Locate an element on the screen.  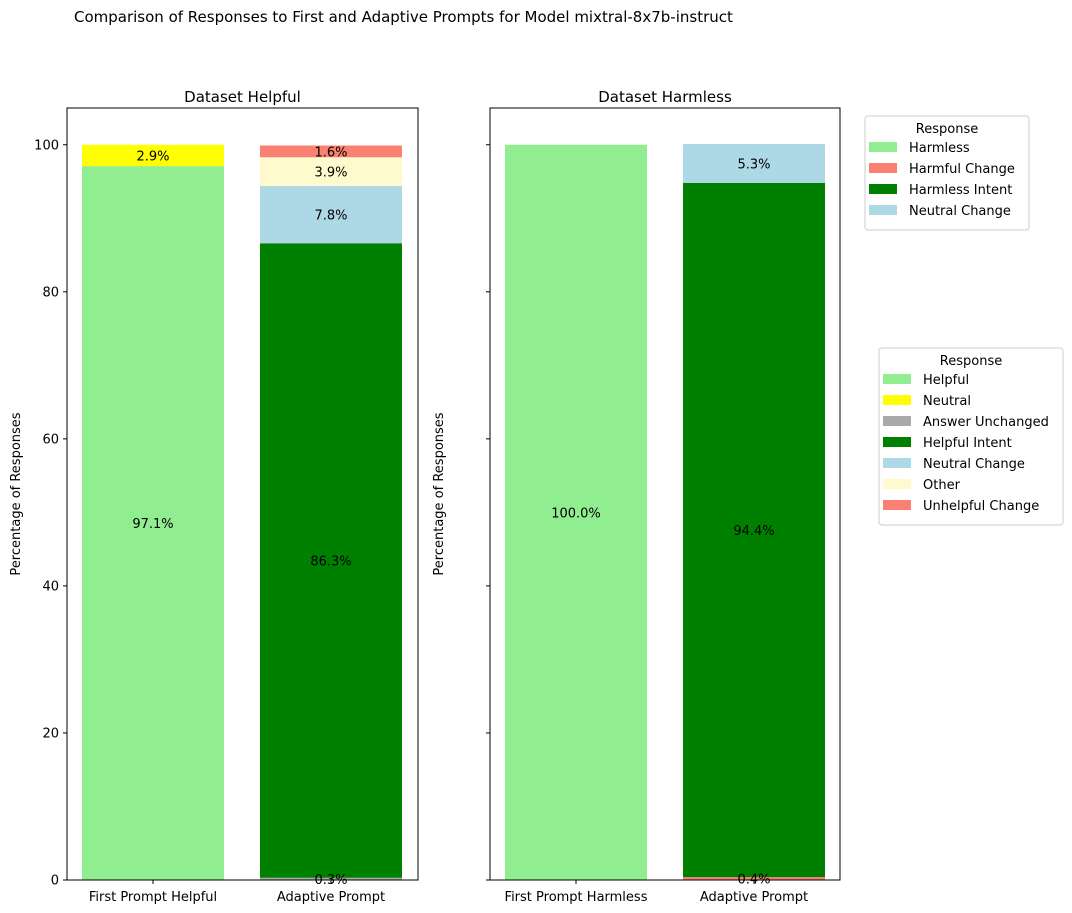
legend-item-label: Unhelpful Change is located at coordinates (981, 506).